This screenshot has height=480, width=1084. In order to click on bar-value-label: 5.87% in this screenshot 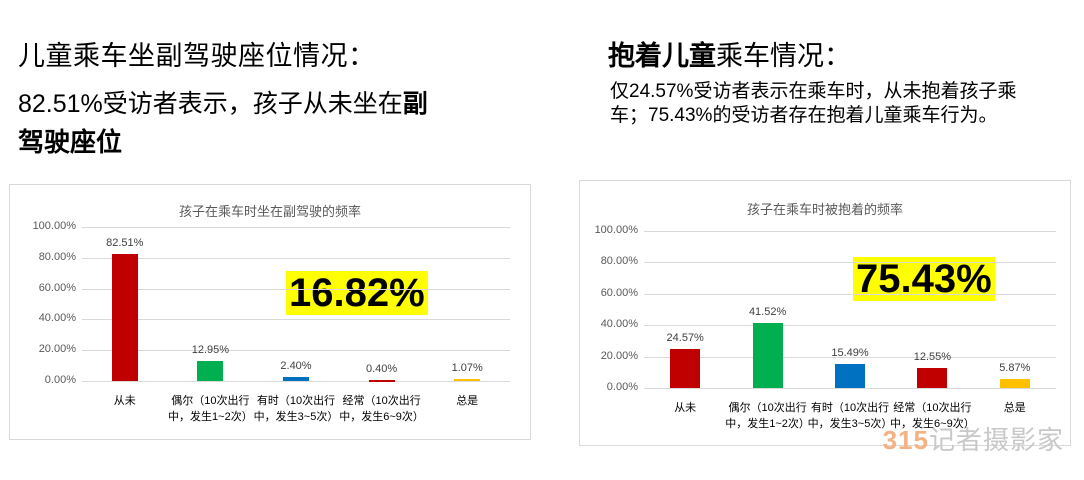, I will do `click(1015, 367)`.